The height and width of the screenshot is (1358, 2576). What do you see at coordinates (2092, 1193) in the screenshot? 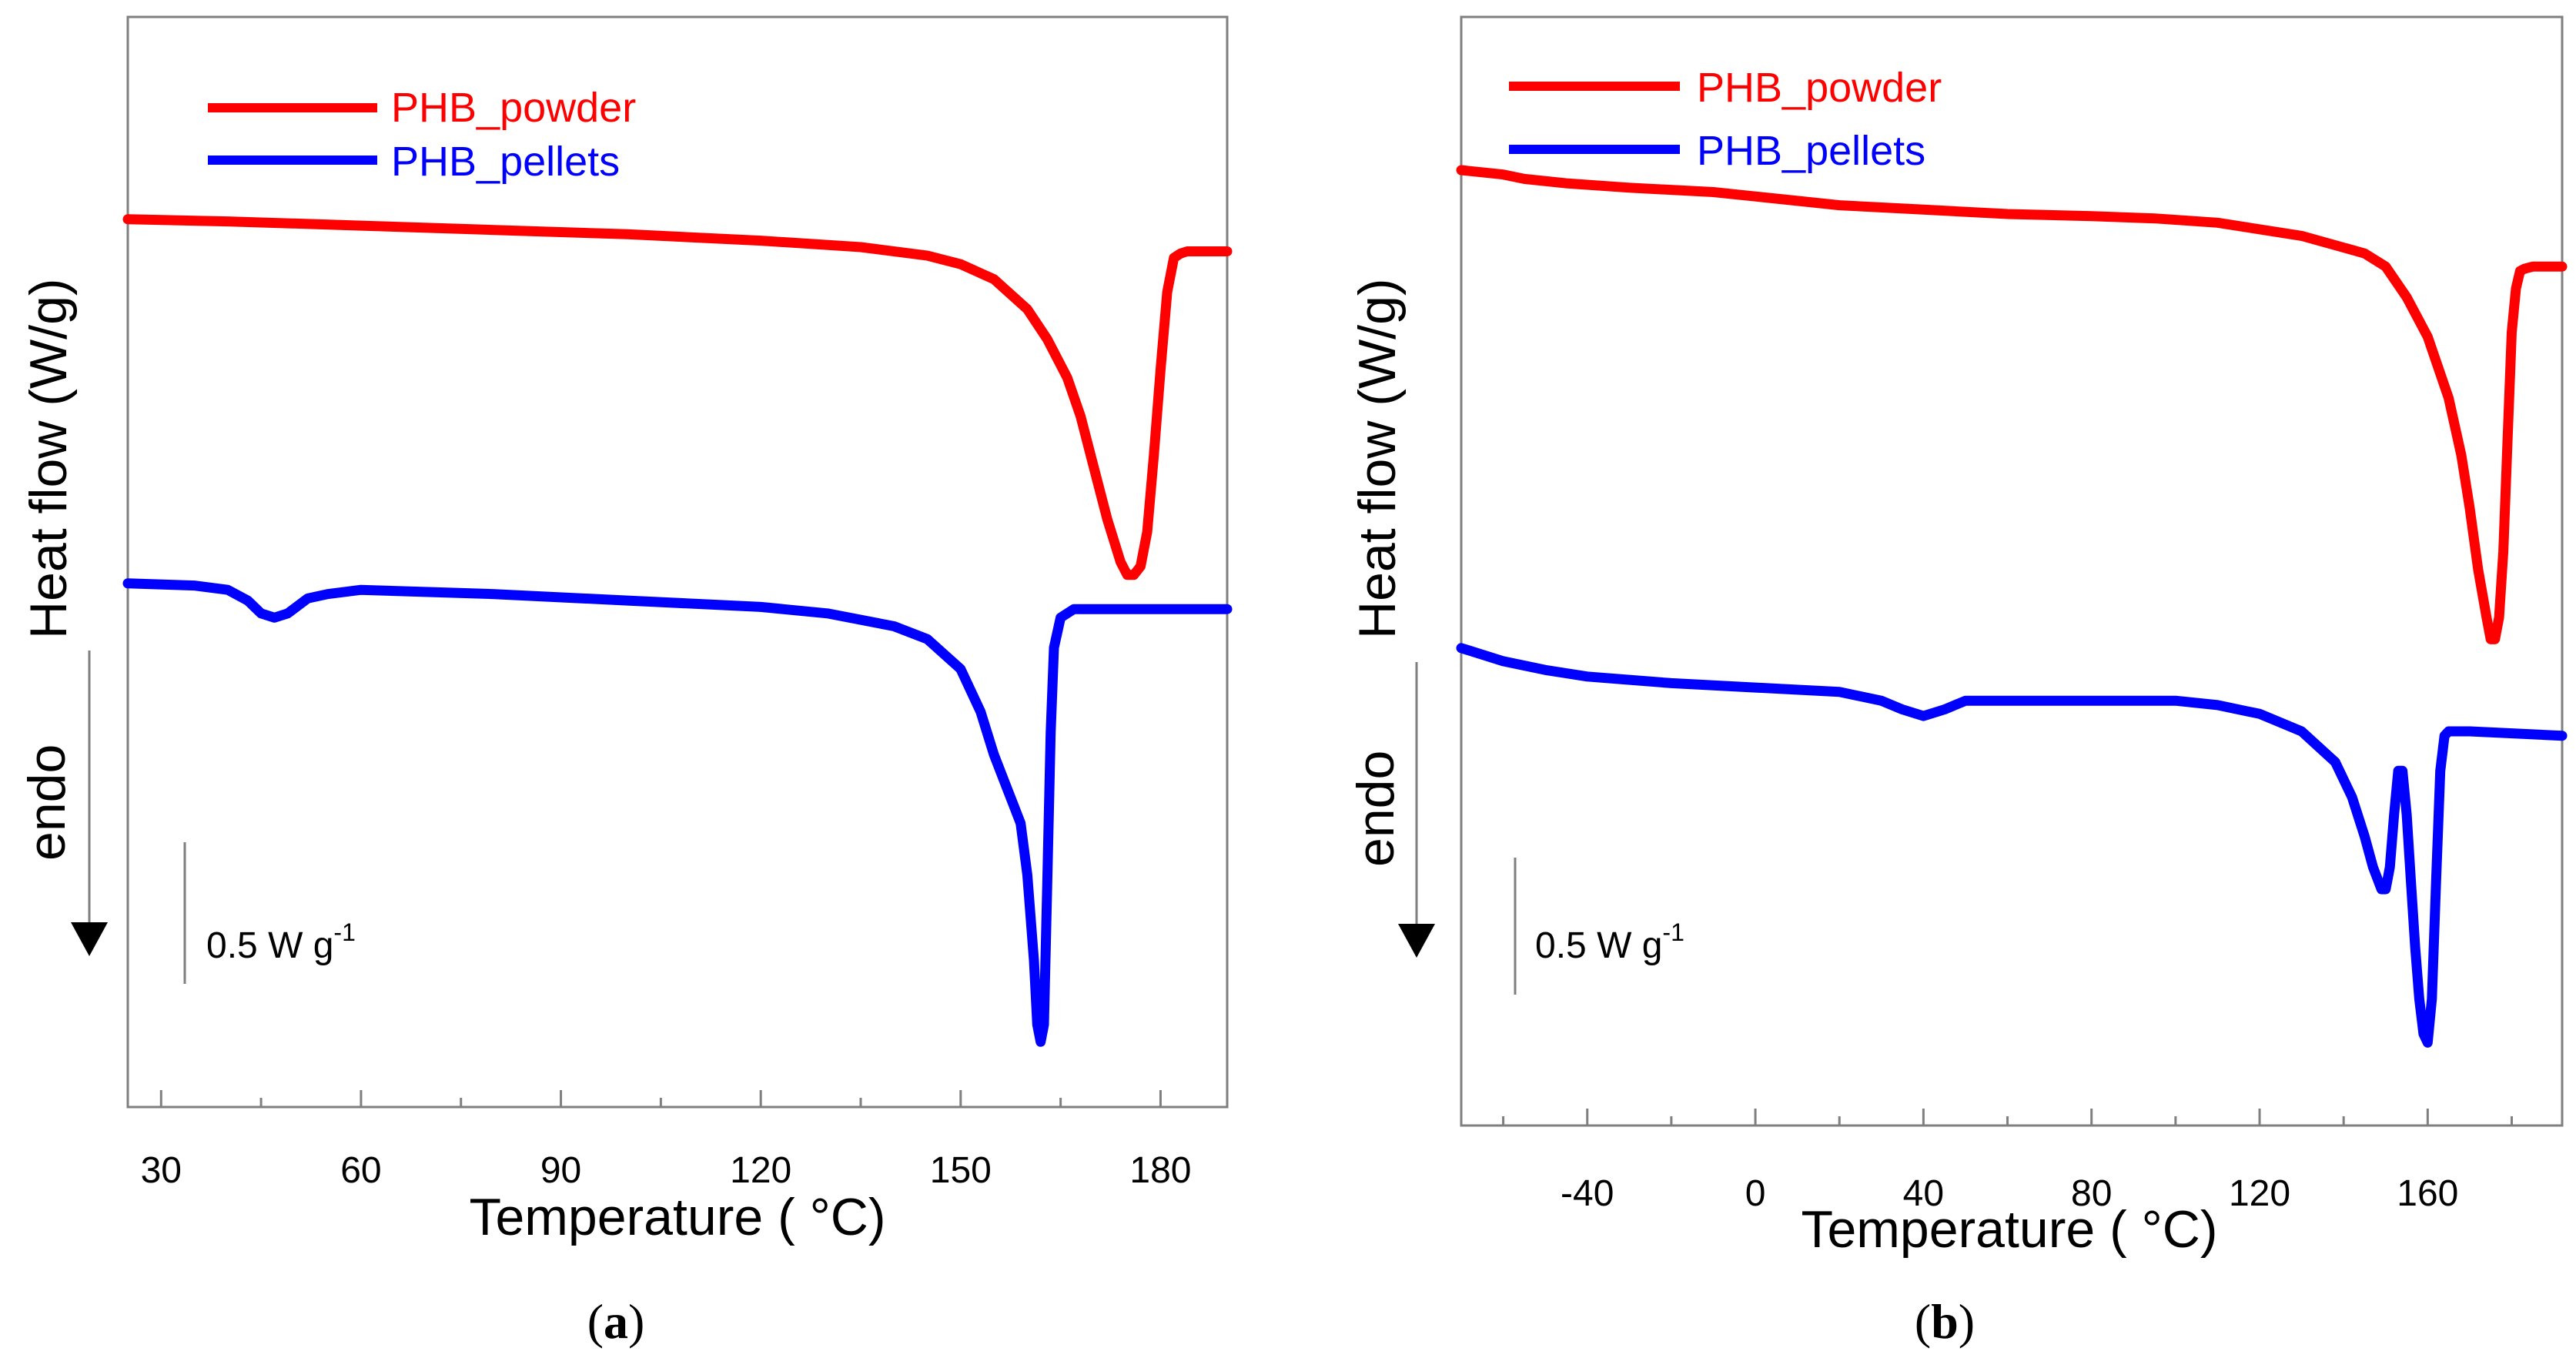
I see `x-tick-label: 80` at bounding box center [2092, 1193].